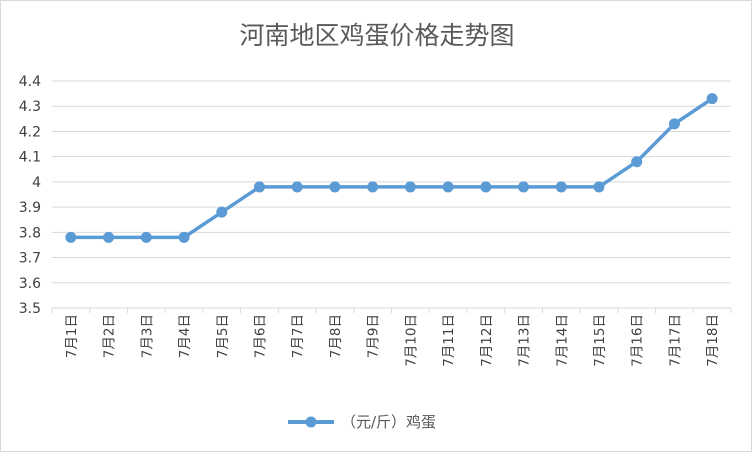  Describe the element at coordinates (675, 340) in the screenshot. I see `x-tick-label: 7月17日` at that location.